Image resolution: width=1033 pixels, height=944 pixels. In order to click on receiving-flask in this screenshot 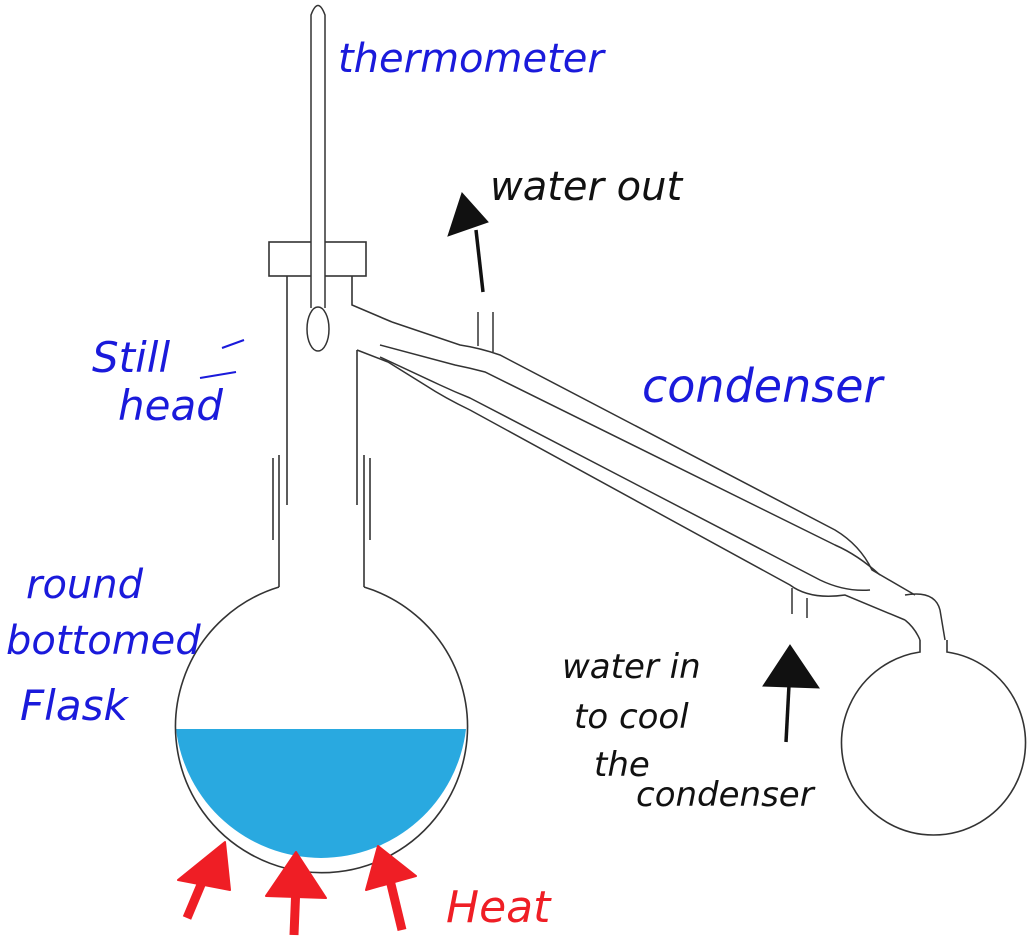, I will do `click(933, 738)`.